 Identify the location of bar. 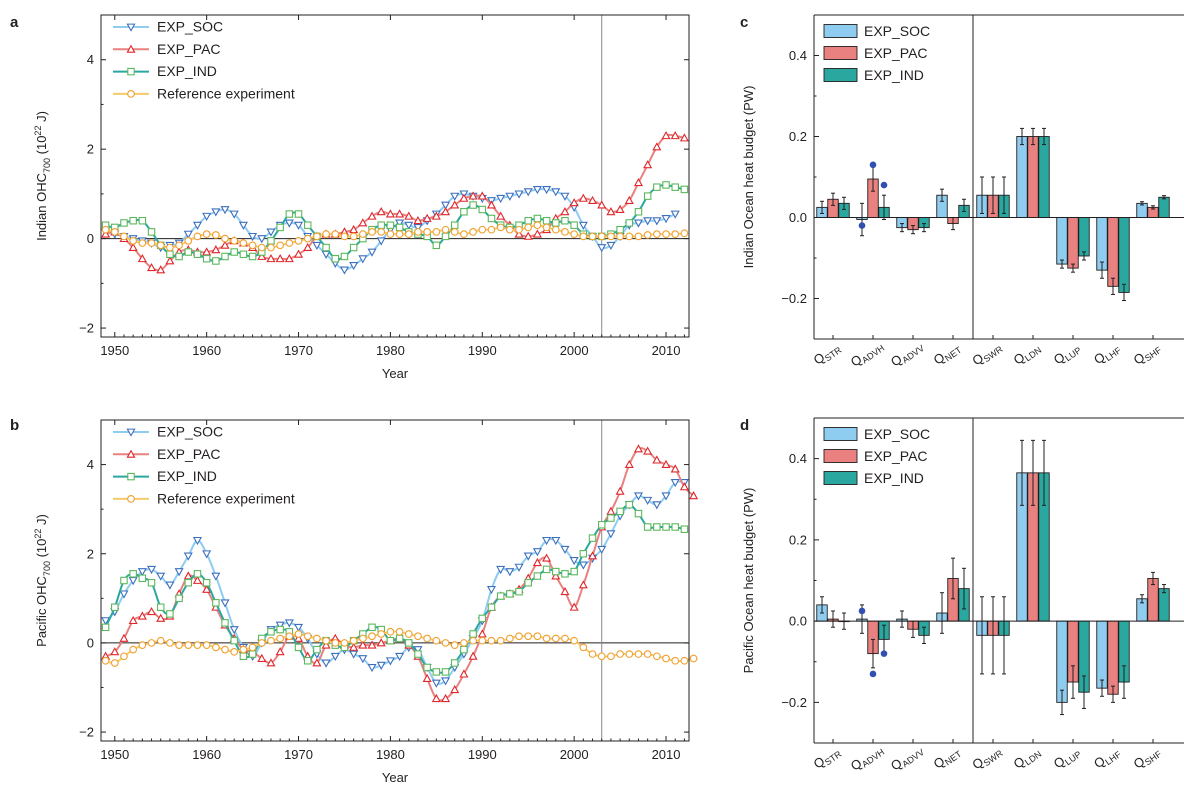
(1124, 255).